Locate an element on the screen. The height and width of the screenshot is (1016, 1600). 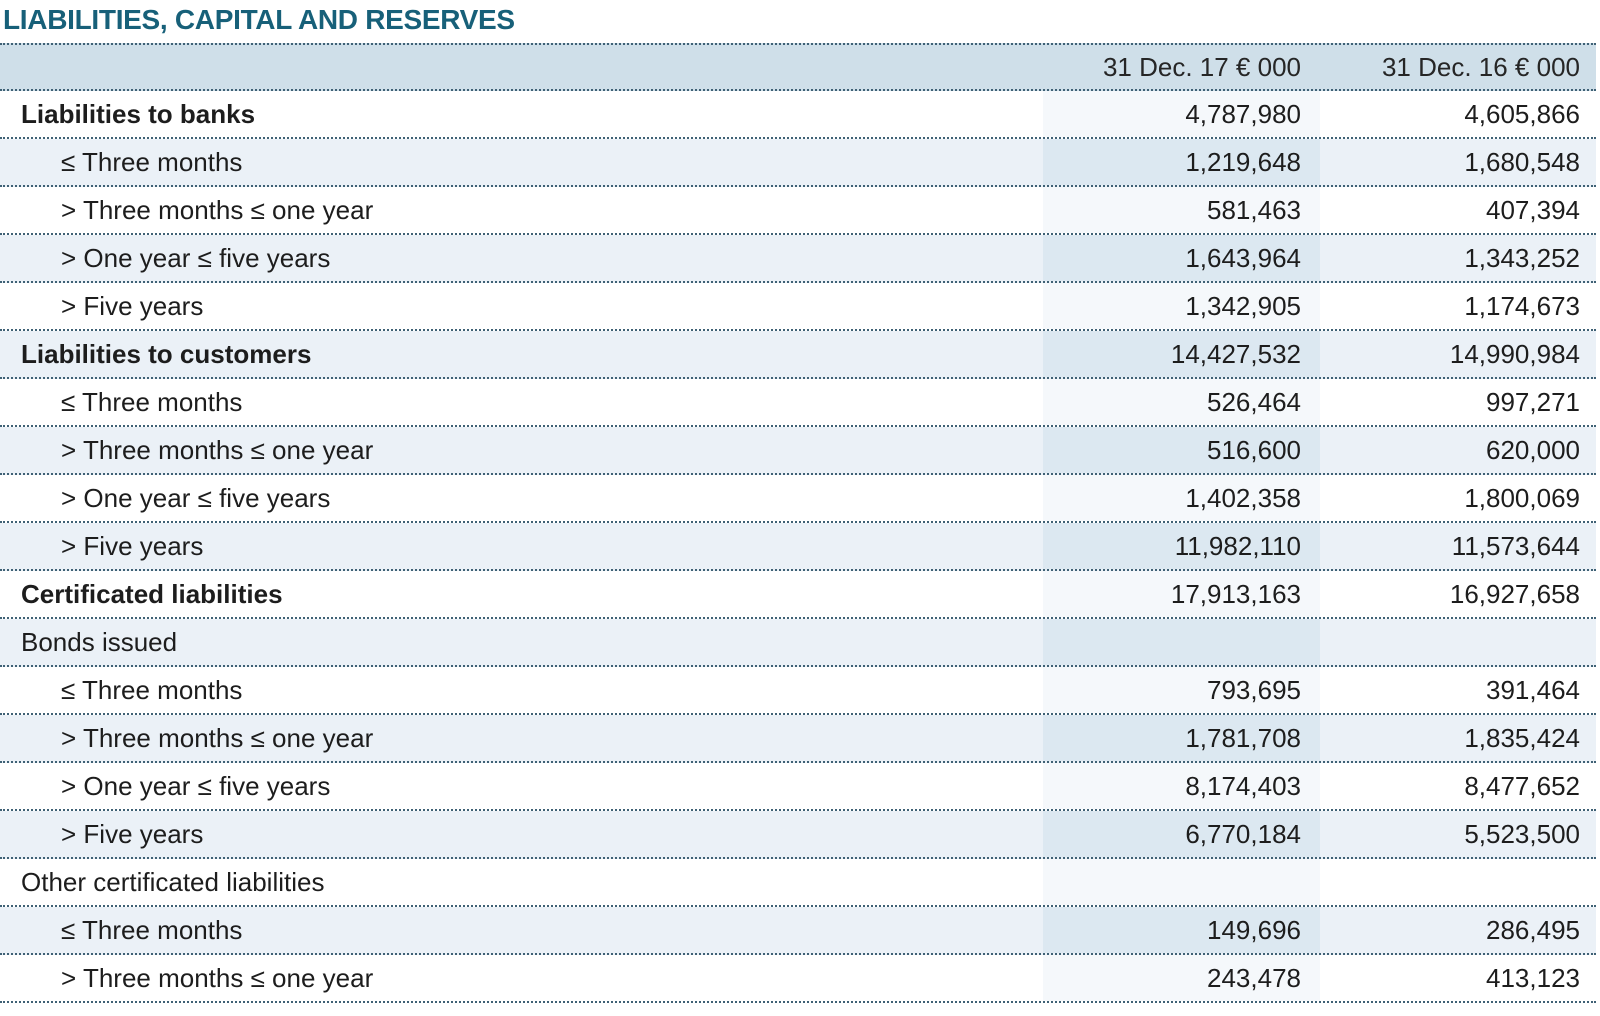
table-row: Other certificated liabilities is located at coordinates (798, 883).